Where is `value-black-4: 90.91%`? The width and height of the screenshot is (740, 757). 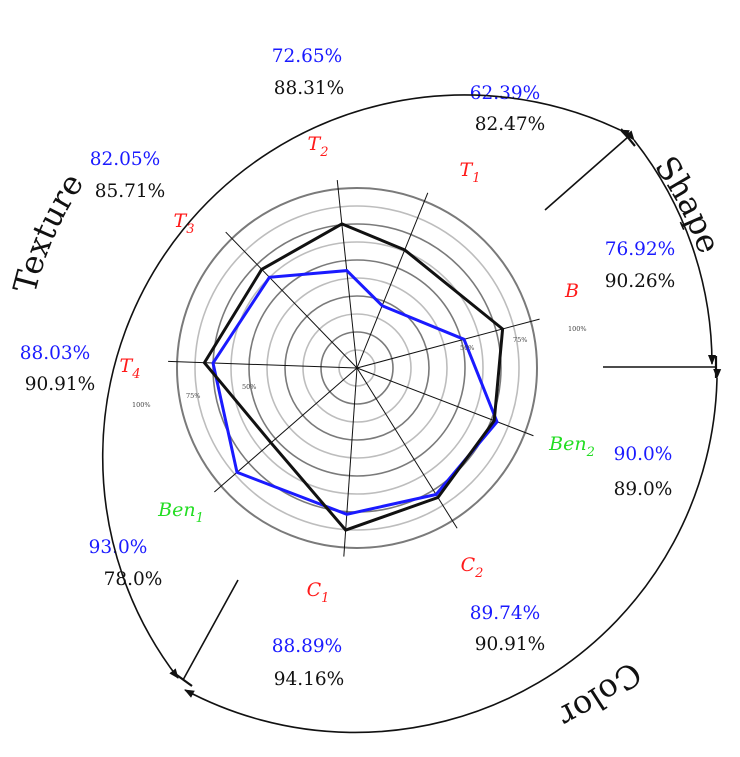
value-black-4: 90.91% is located at coordinates (60, 384).